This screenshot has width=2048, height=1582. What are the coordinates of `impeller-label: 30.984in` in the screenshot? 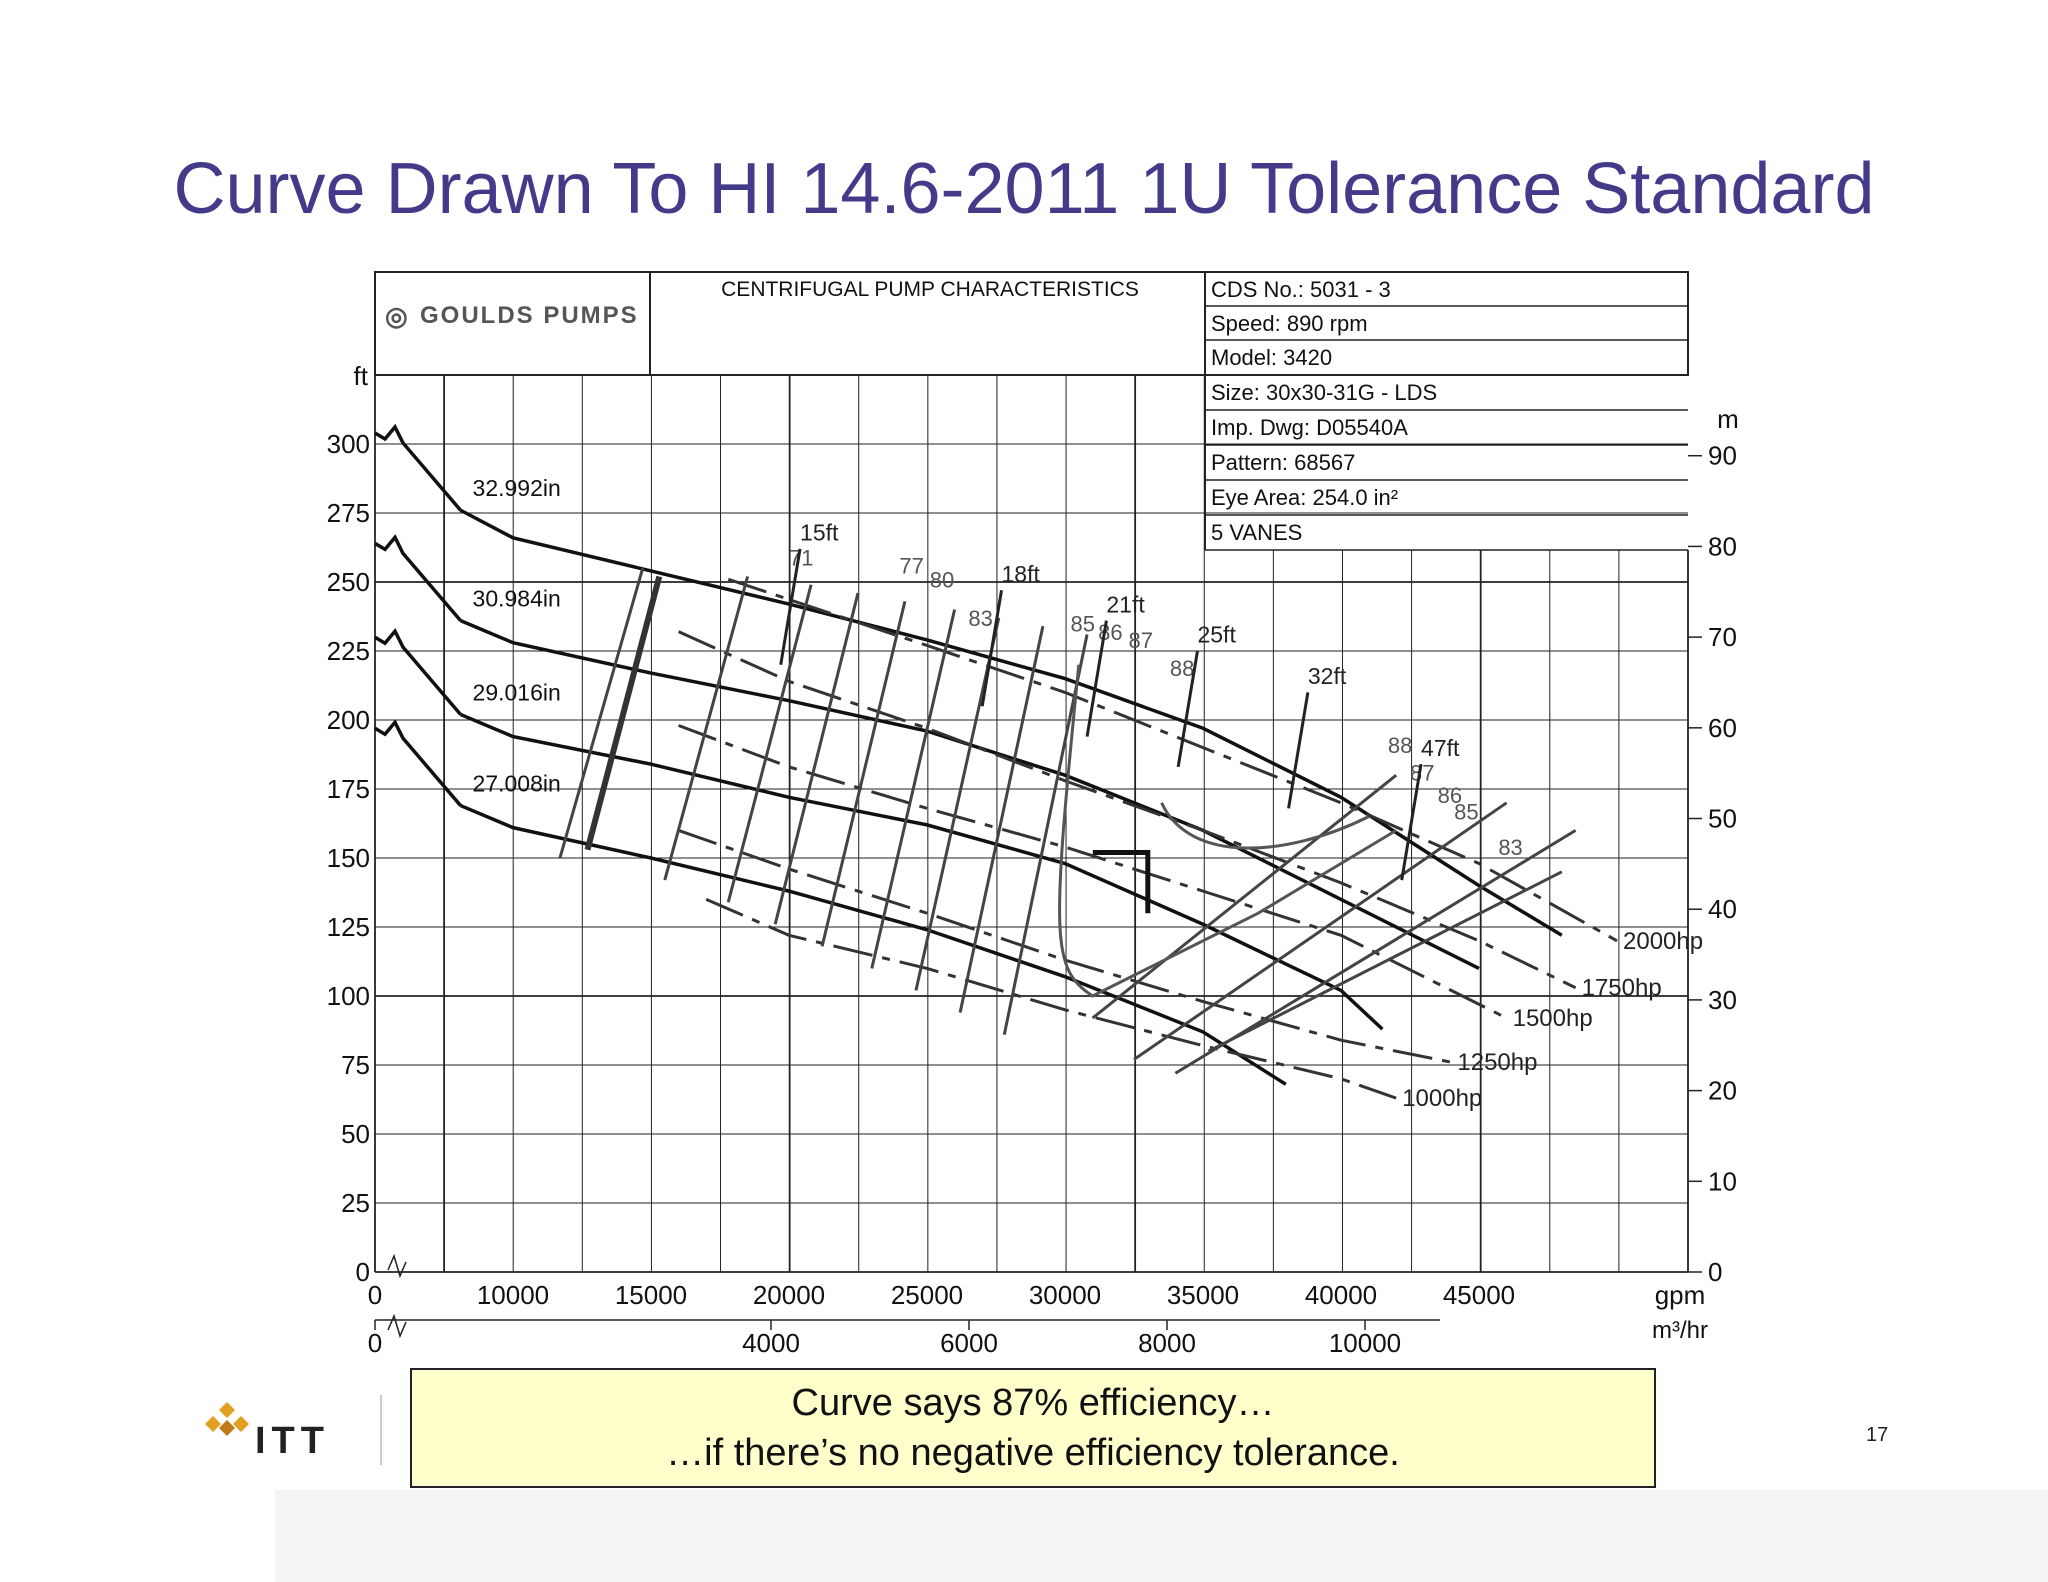 It's located at (517, 599).